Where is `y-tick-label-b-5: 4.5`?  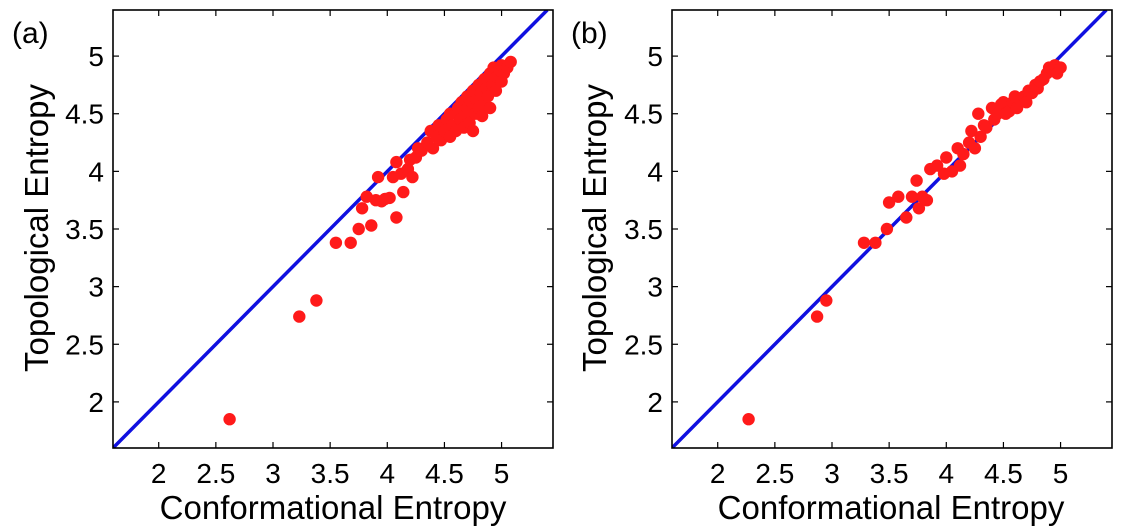
y-tick-label-b-5: 4.5 is located at coordinates (643, 114).